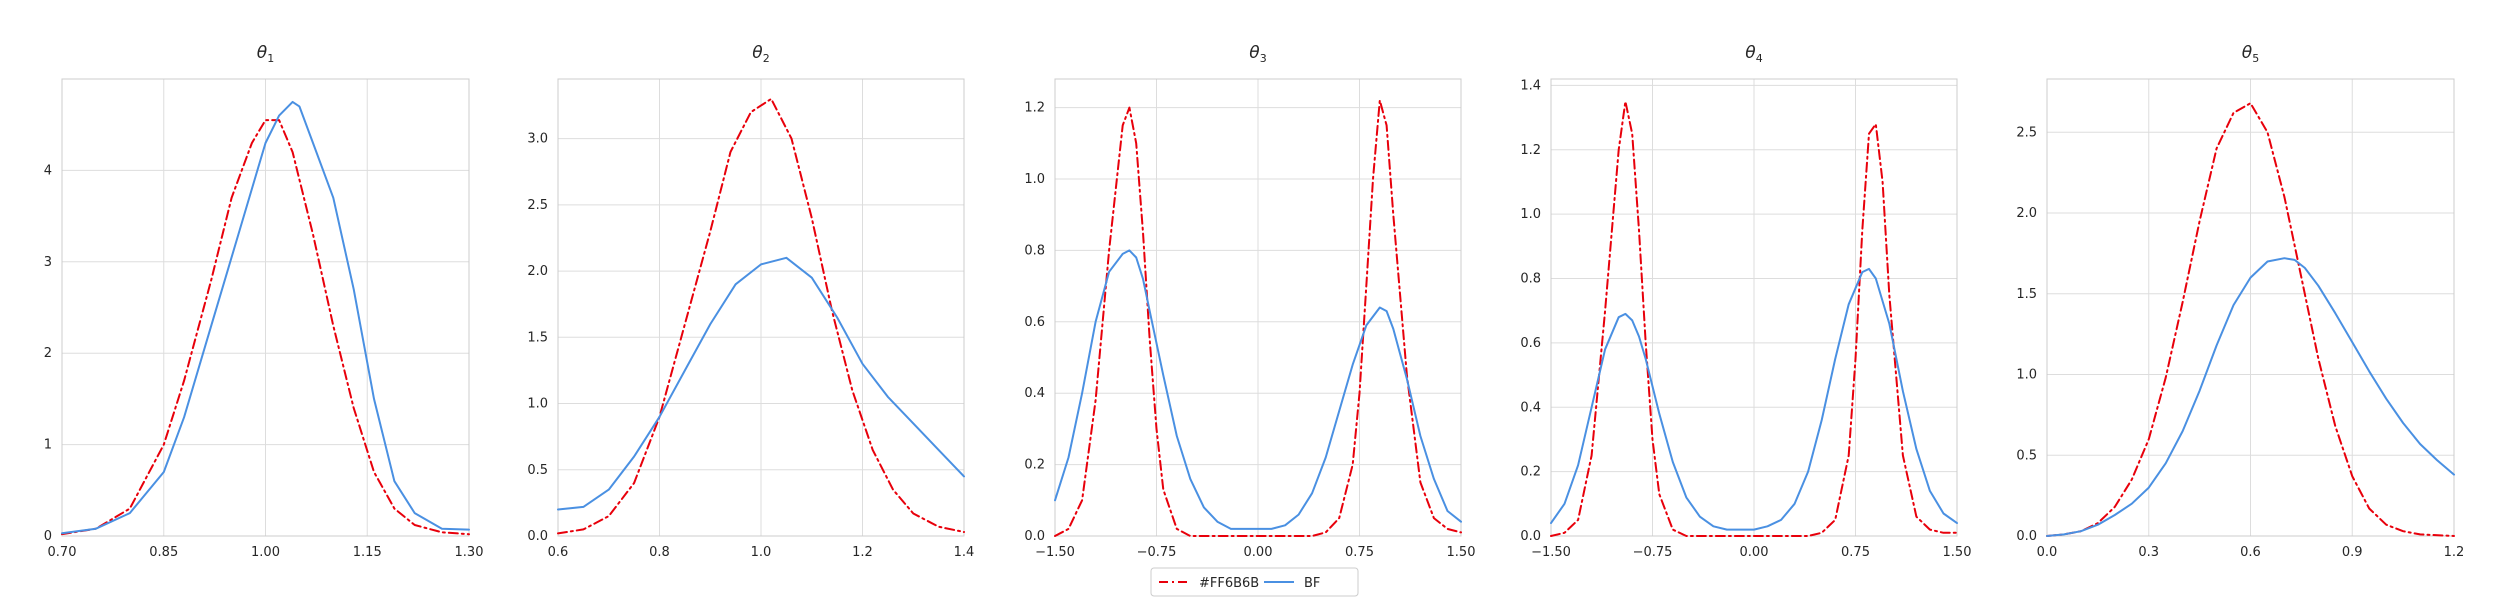 This screenshot has height=604, width=2500. What do you see at coordinates (265, 552) in the screenshot?
I see `x-tick-label: 1.00` at bounding box center [265, 552].